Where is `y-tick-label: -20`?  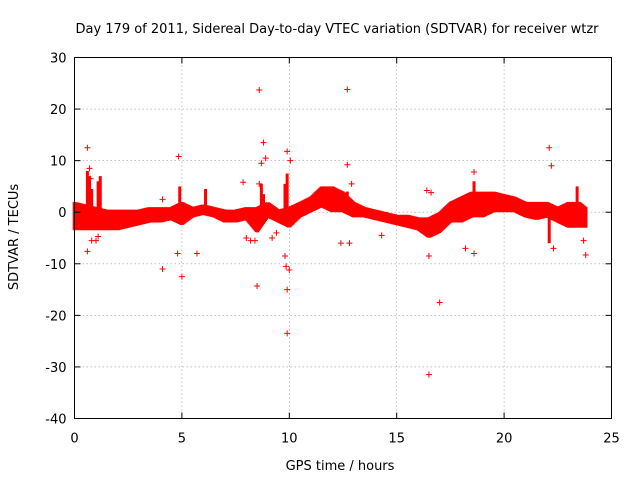 y-tick-label: -20 is located at coordinates (55, 316).